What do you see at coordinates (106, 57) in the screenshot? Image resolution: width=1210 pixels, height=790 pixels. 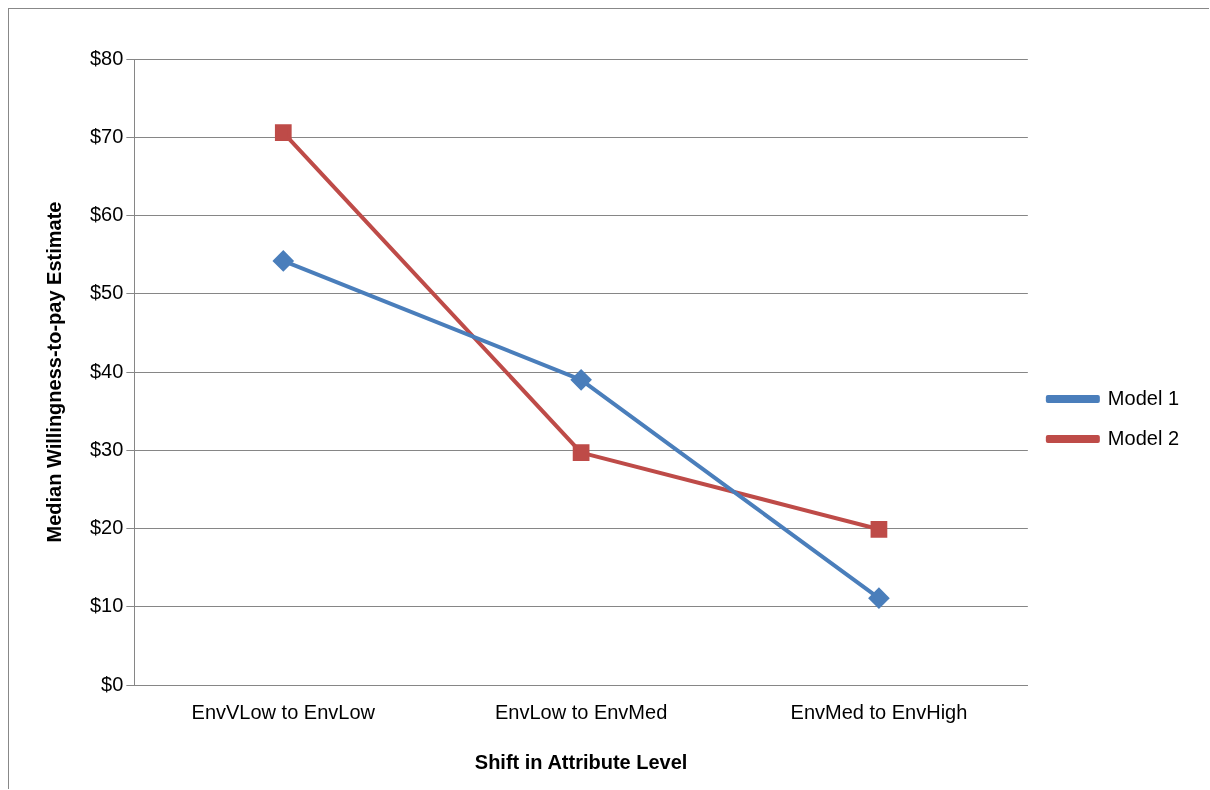 I see `y-tick-label: $80` at bounding box center [106, 57].